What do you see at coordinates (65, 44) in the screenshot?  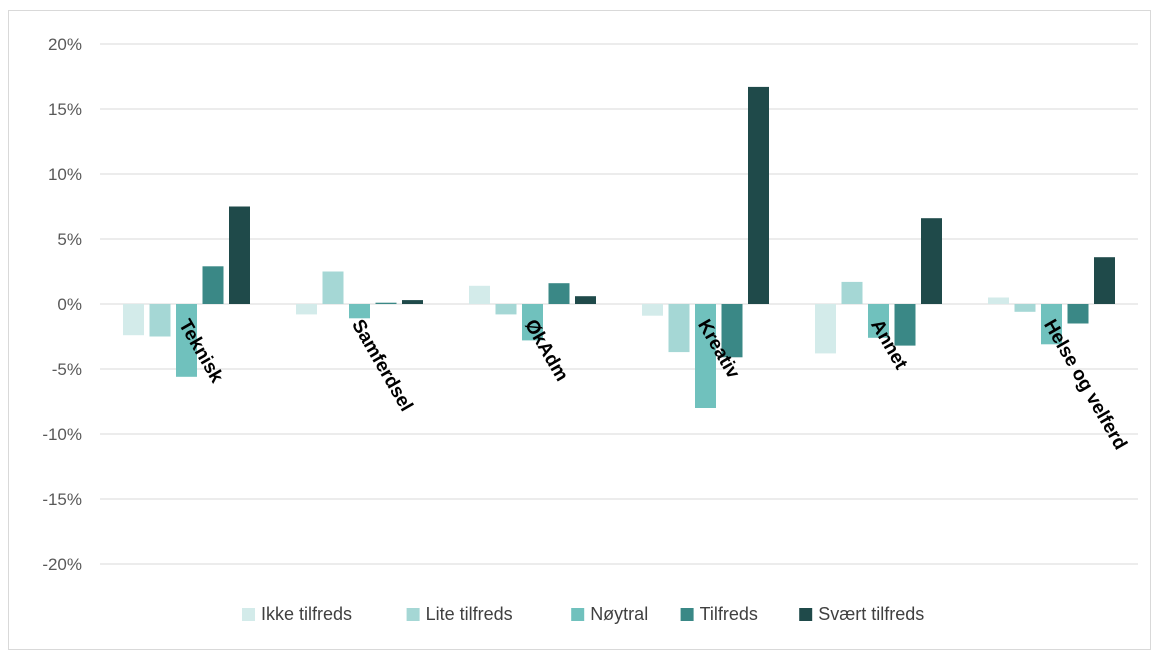 I see `y-tick-label: 20%` at bounding box center [65, 44].